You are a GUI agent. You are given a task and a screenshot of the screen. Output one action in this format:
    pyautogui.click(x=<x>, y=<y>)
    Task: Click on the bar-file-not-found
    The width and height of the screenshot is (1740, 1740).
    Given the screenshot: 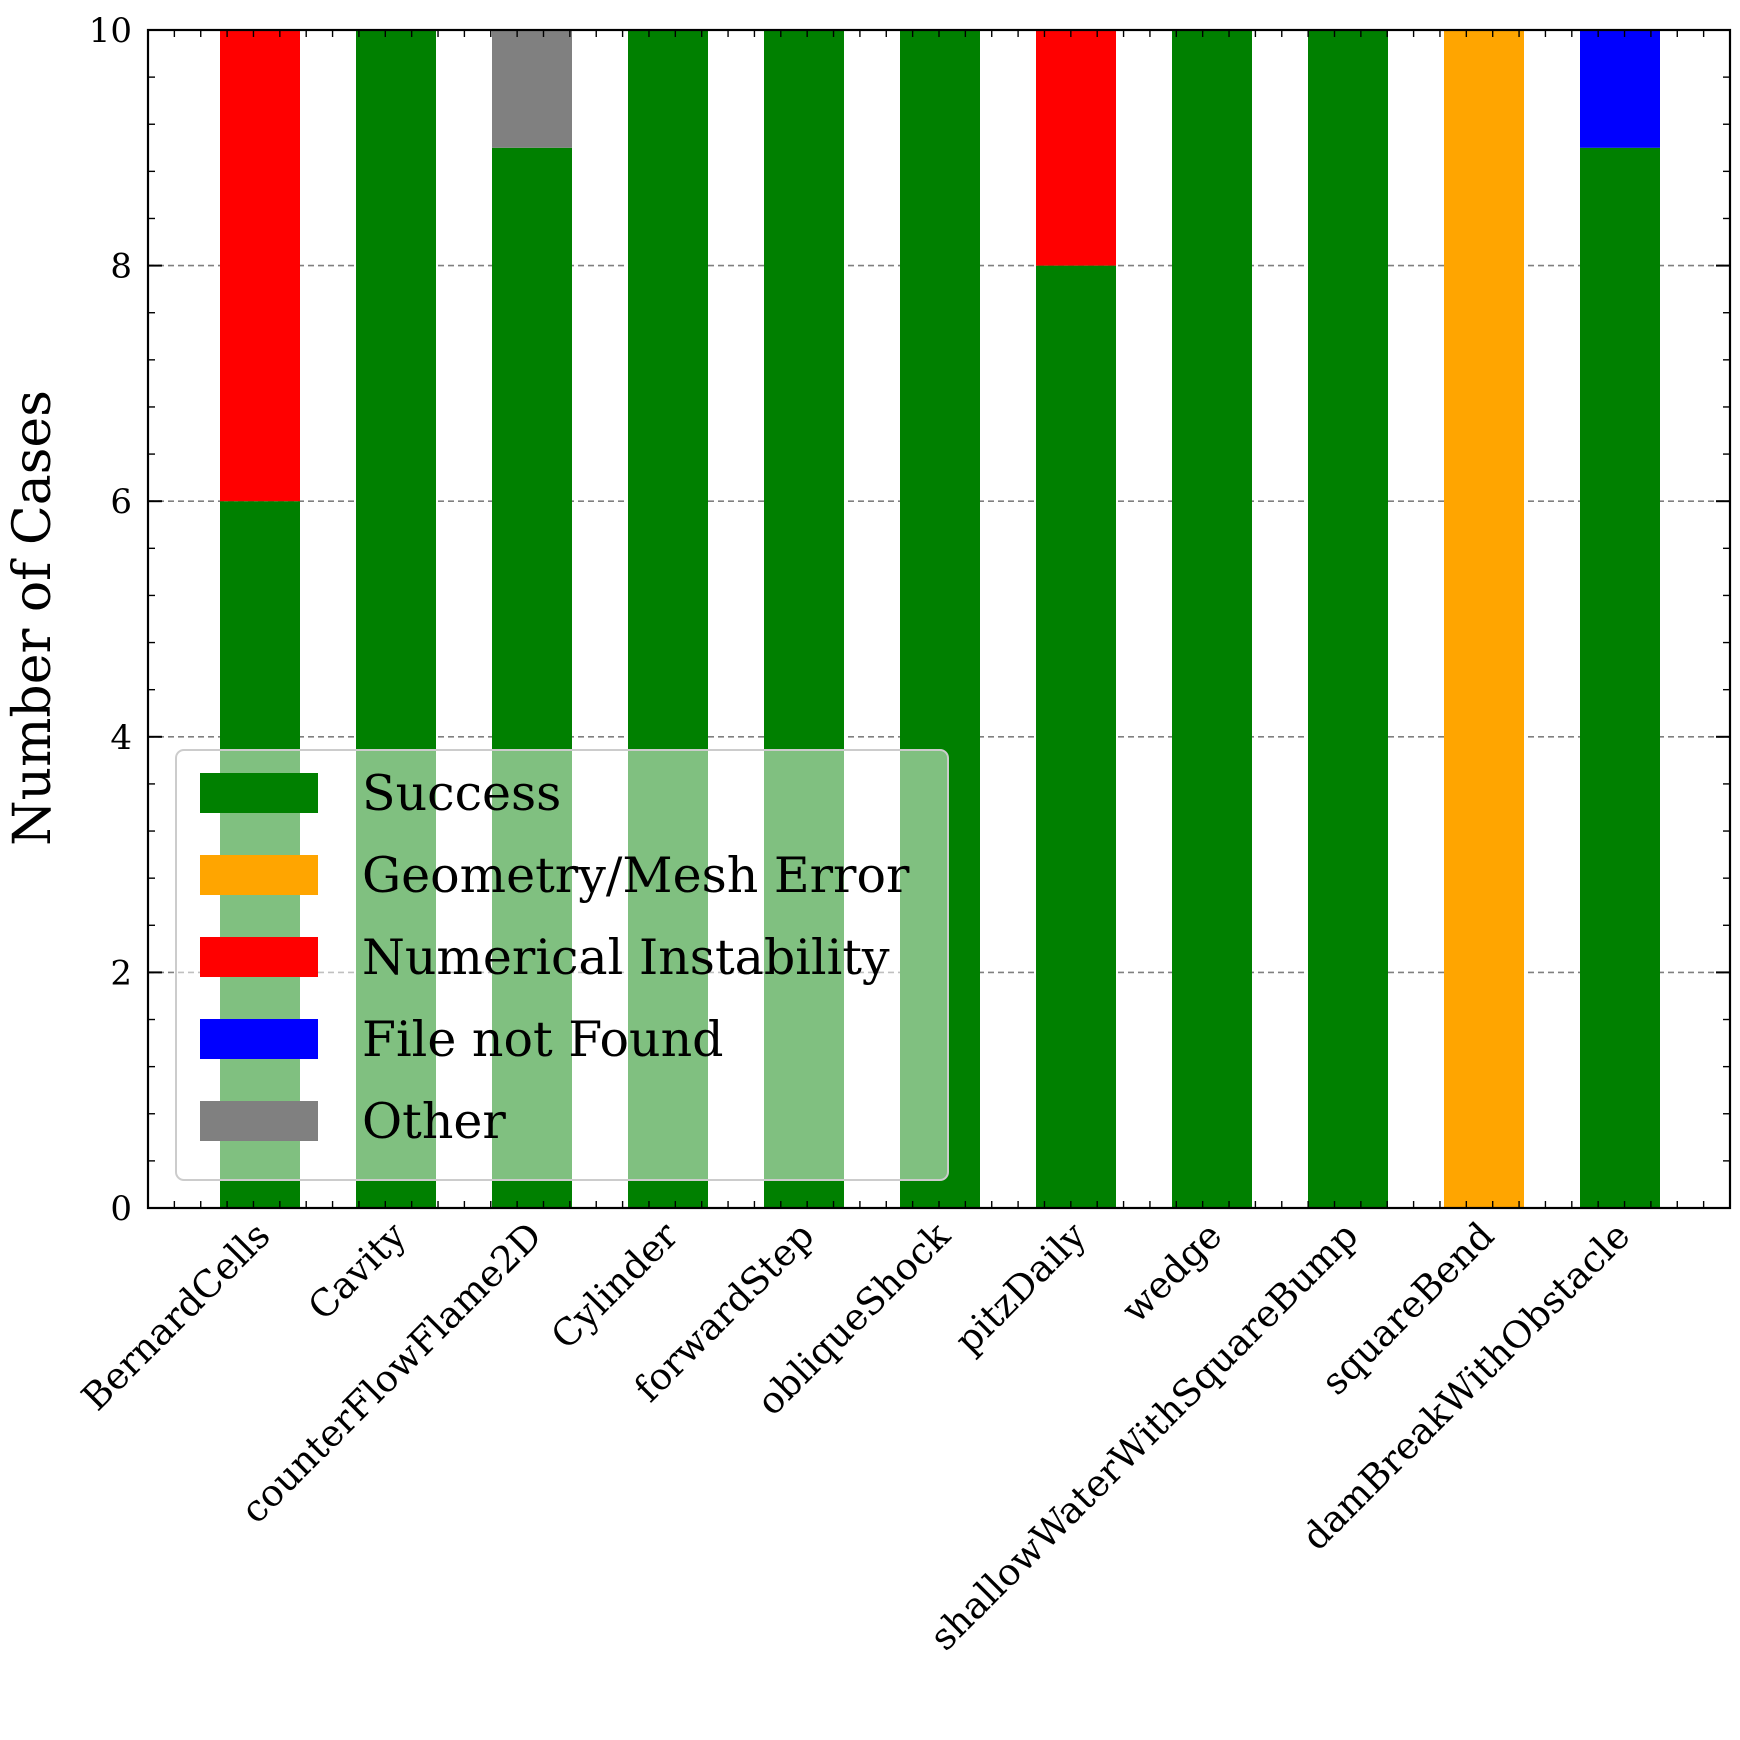 What is the action you would take?
    pyautogui.click(x=1620, y=89)
    